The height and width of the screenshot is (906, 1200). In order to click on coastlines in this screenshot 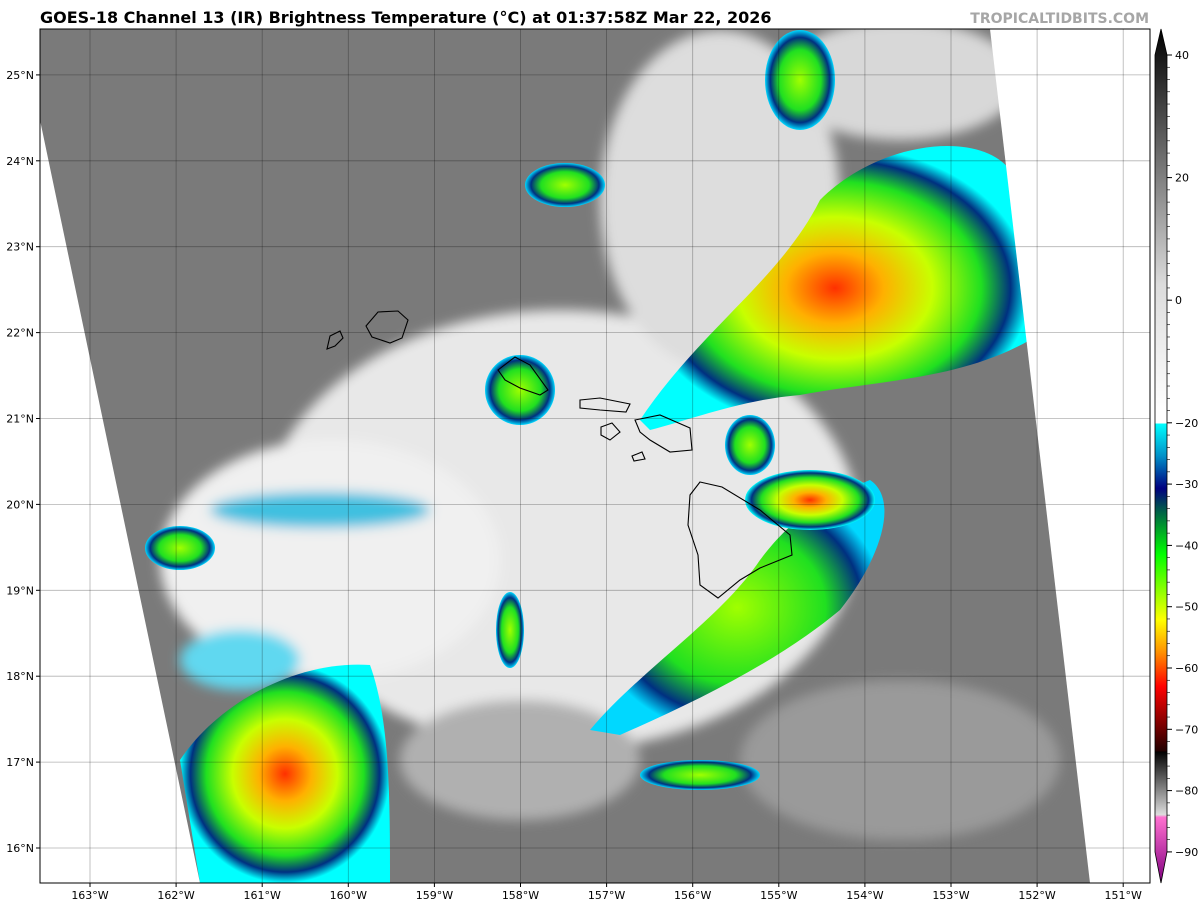, I will do `click(559, 454)`.